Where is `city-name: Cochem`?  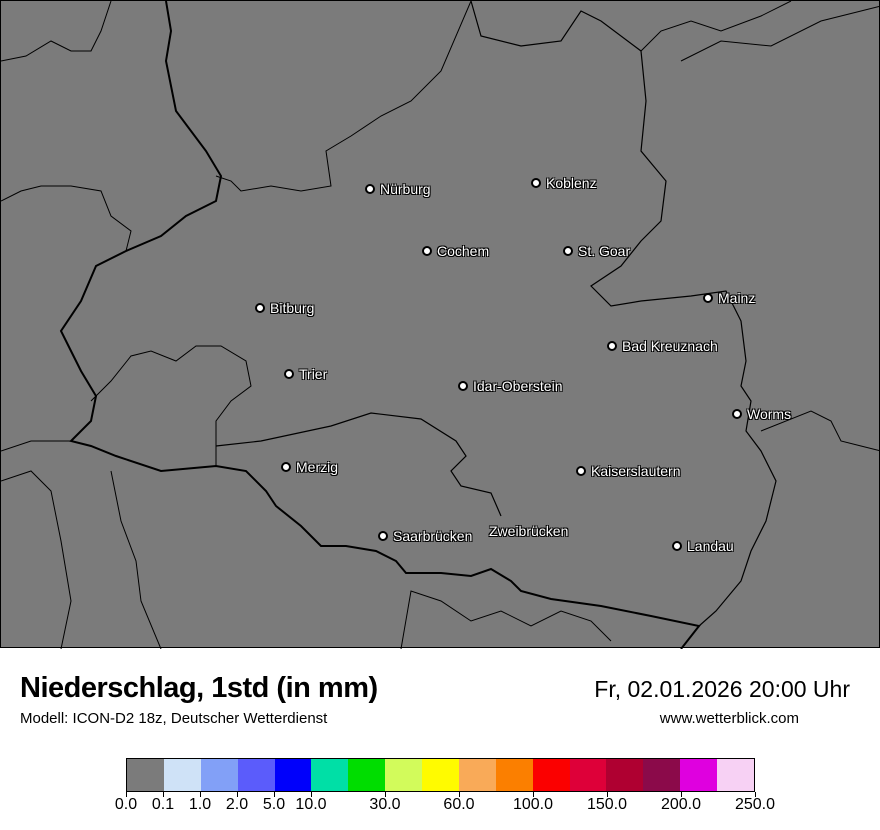
city-name: Cochem is located at coordinates (463, 251).